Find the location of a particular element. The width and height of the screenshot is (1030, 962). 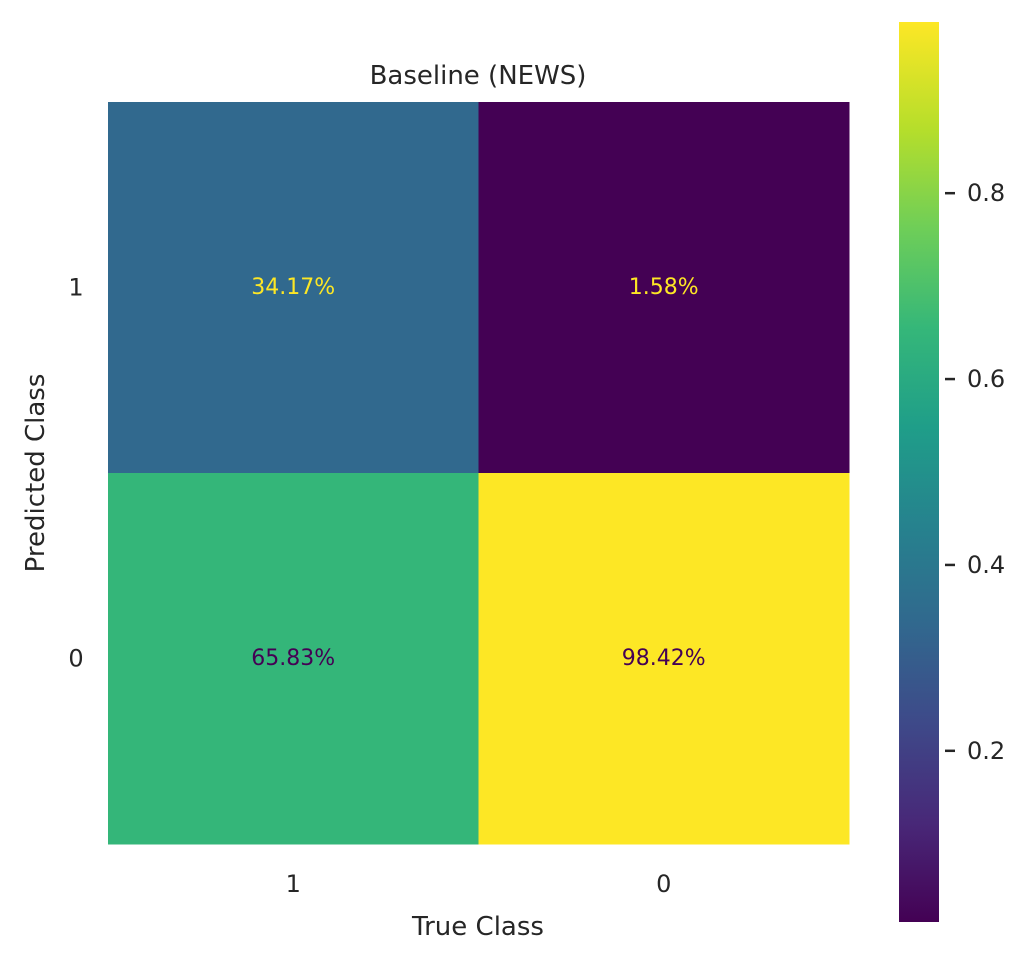

colorbar-ticks: 0.2 0.4 0.6 0.8 is located at coordinates (975, 472).